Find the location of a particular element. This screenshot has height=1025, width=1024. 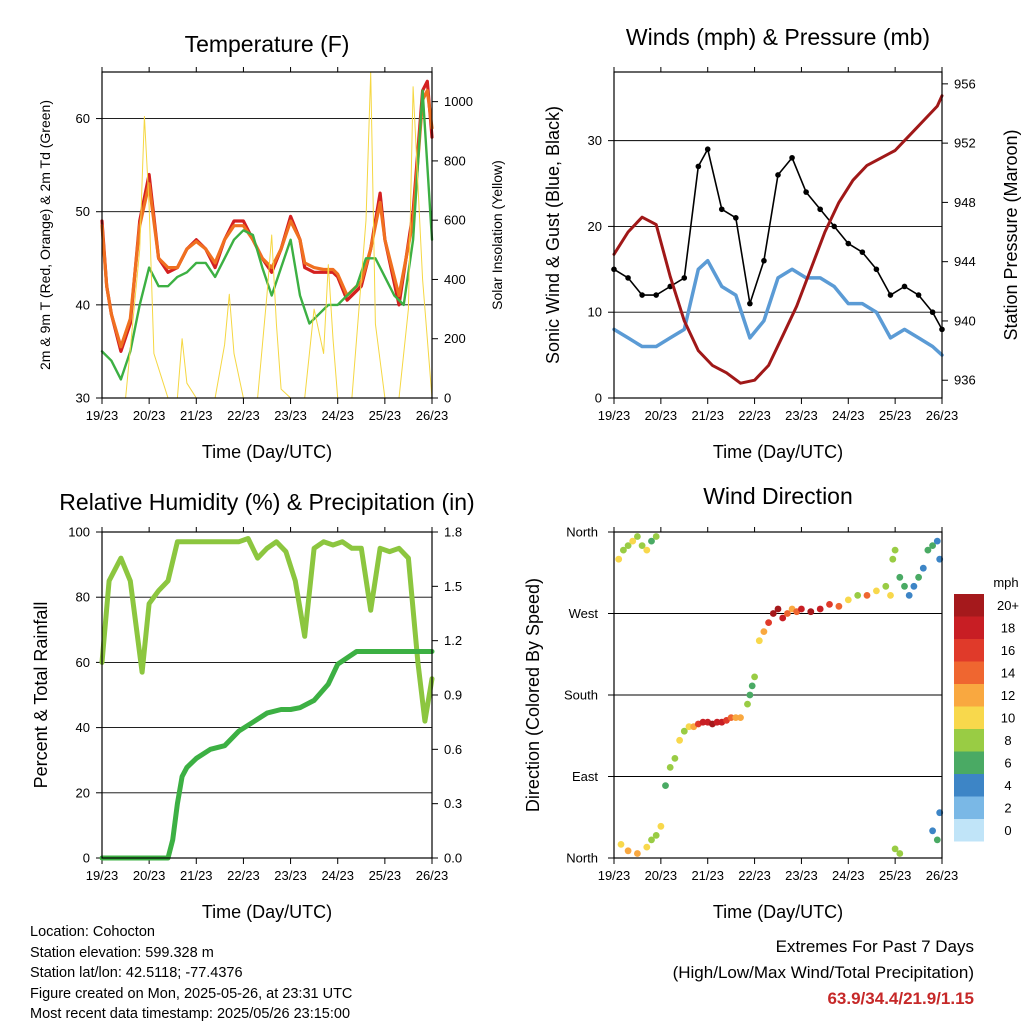

y-tick-label: 100 is located at coordinates (79, 532).